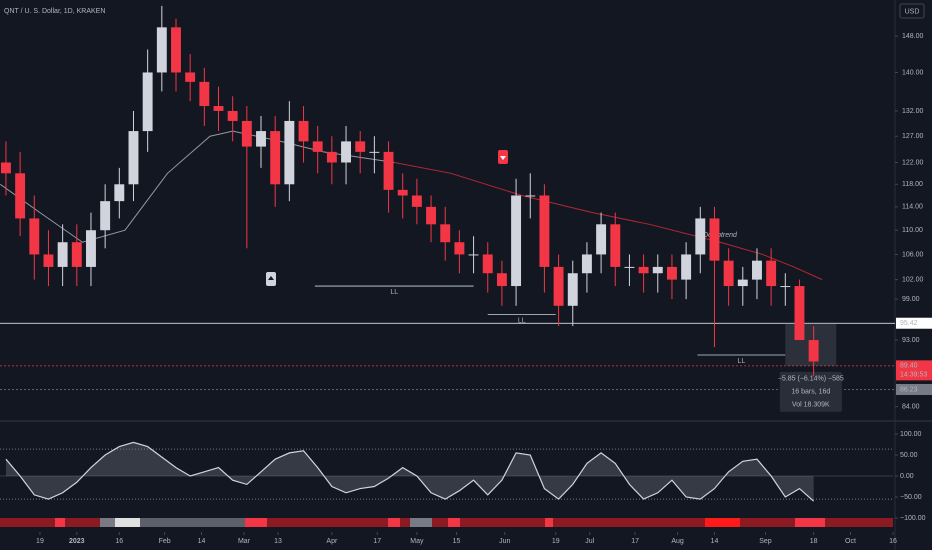 The image size is (932, 550). I want to click on heat-strip, so click(446, 522).